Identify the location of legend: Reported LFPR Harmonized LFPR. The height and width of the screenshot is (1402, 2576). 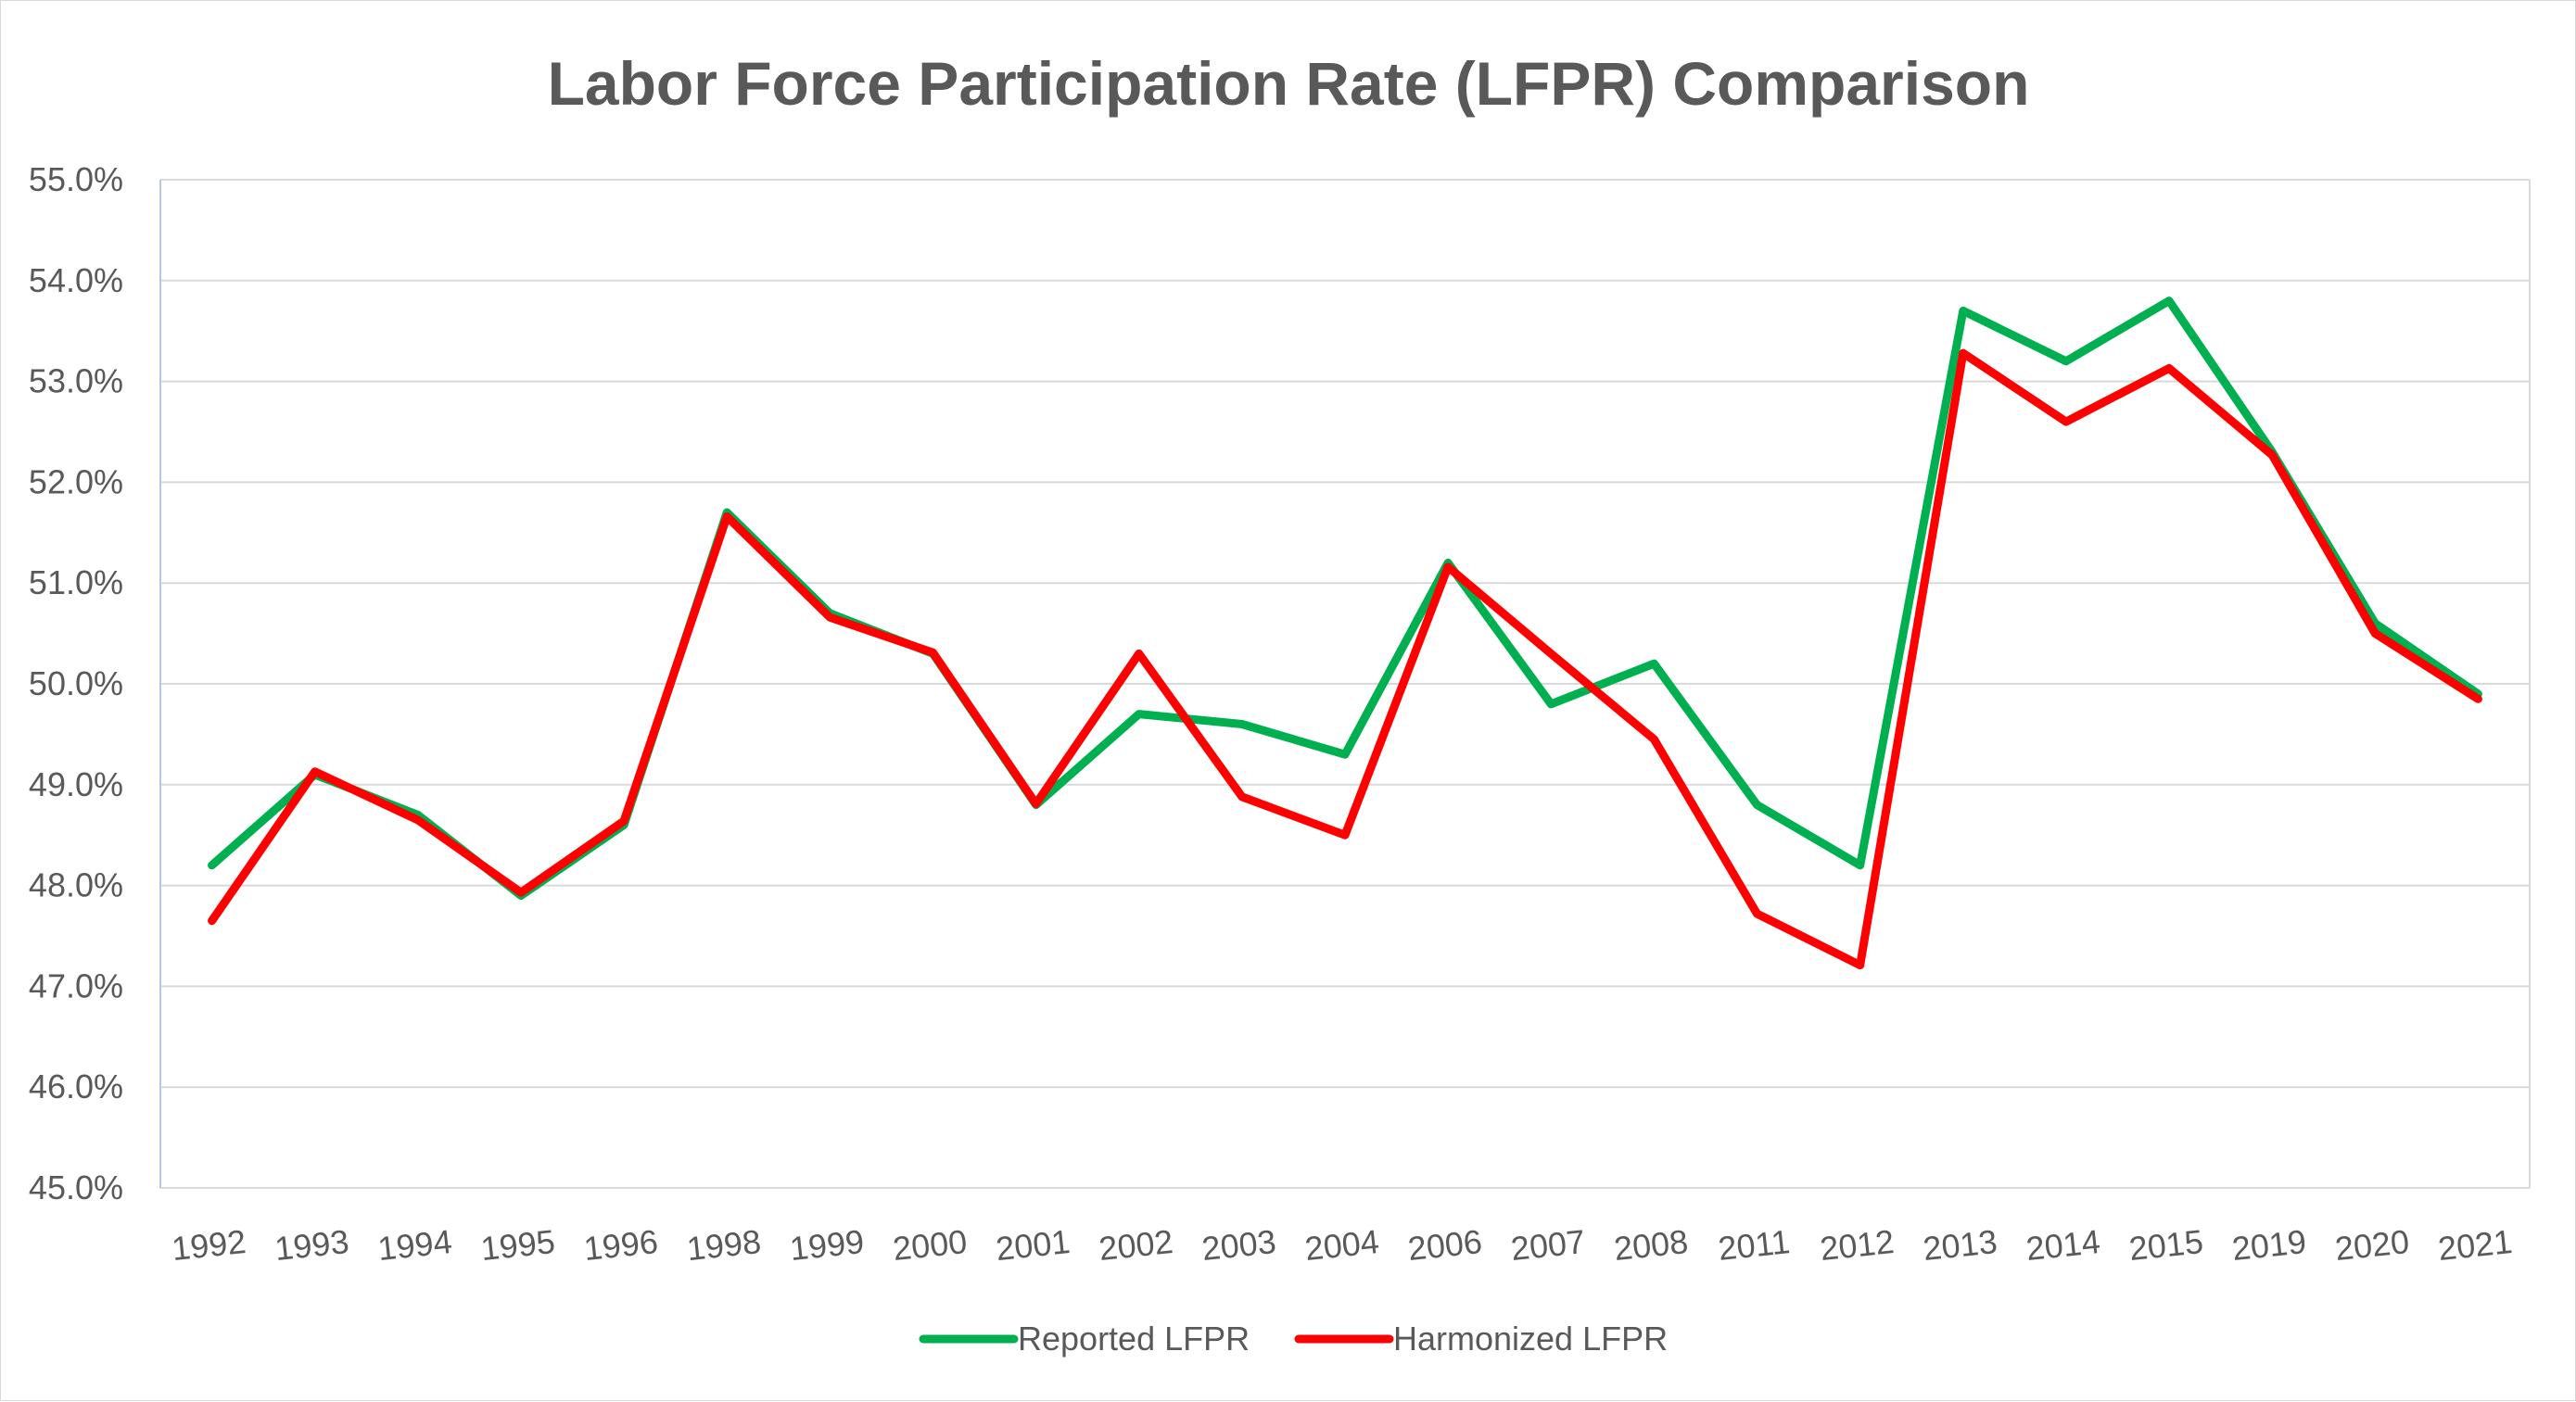
(1293, 1339).